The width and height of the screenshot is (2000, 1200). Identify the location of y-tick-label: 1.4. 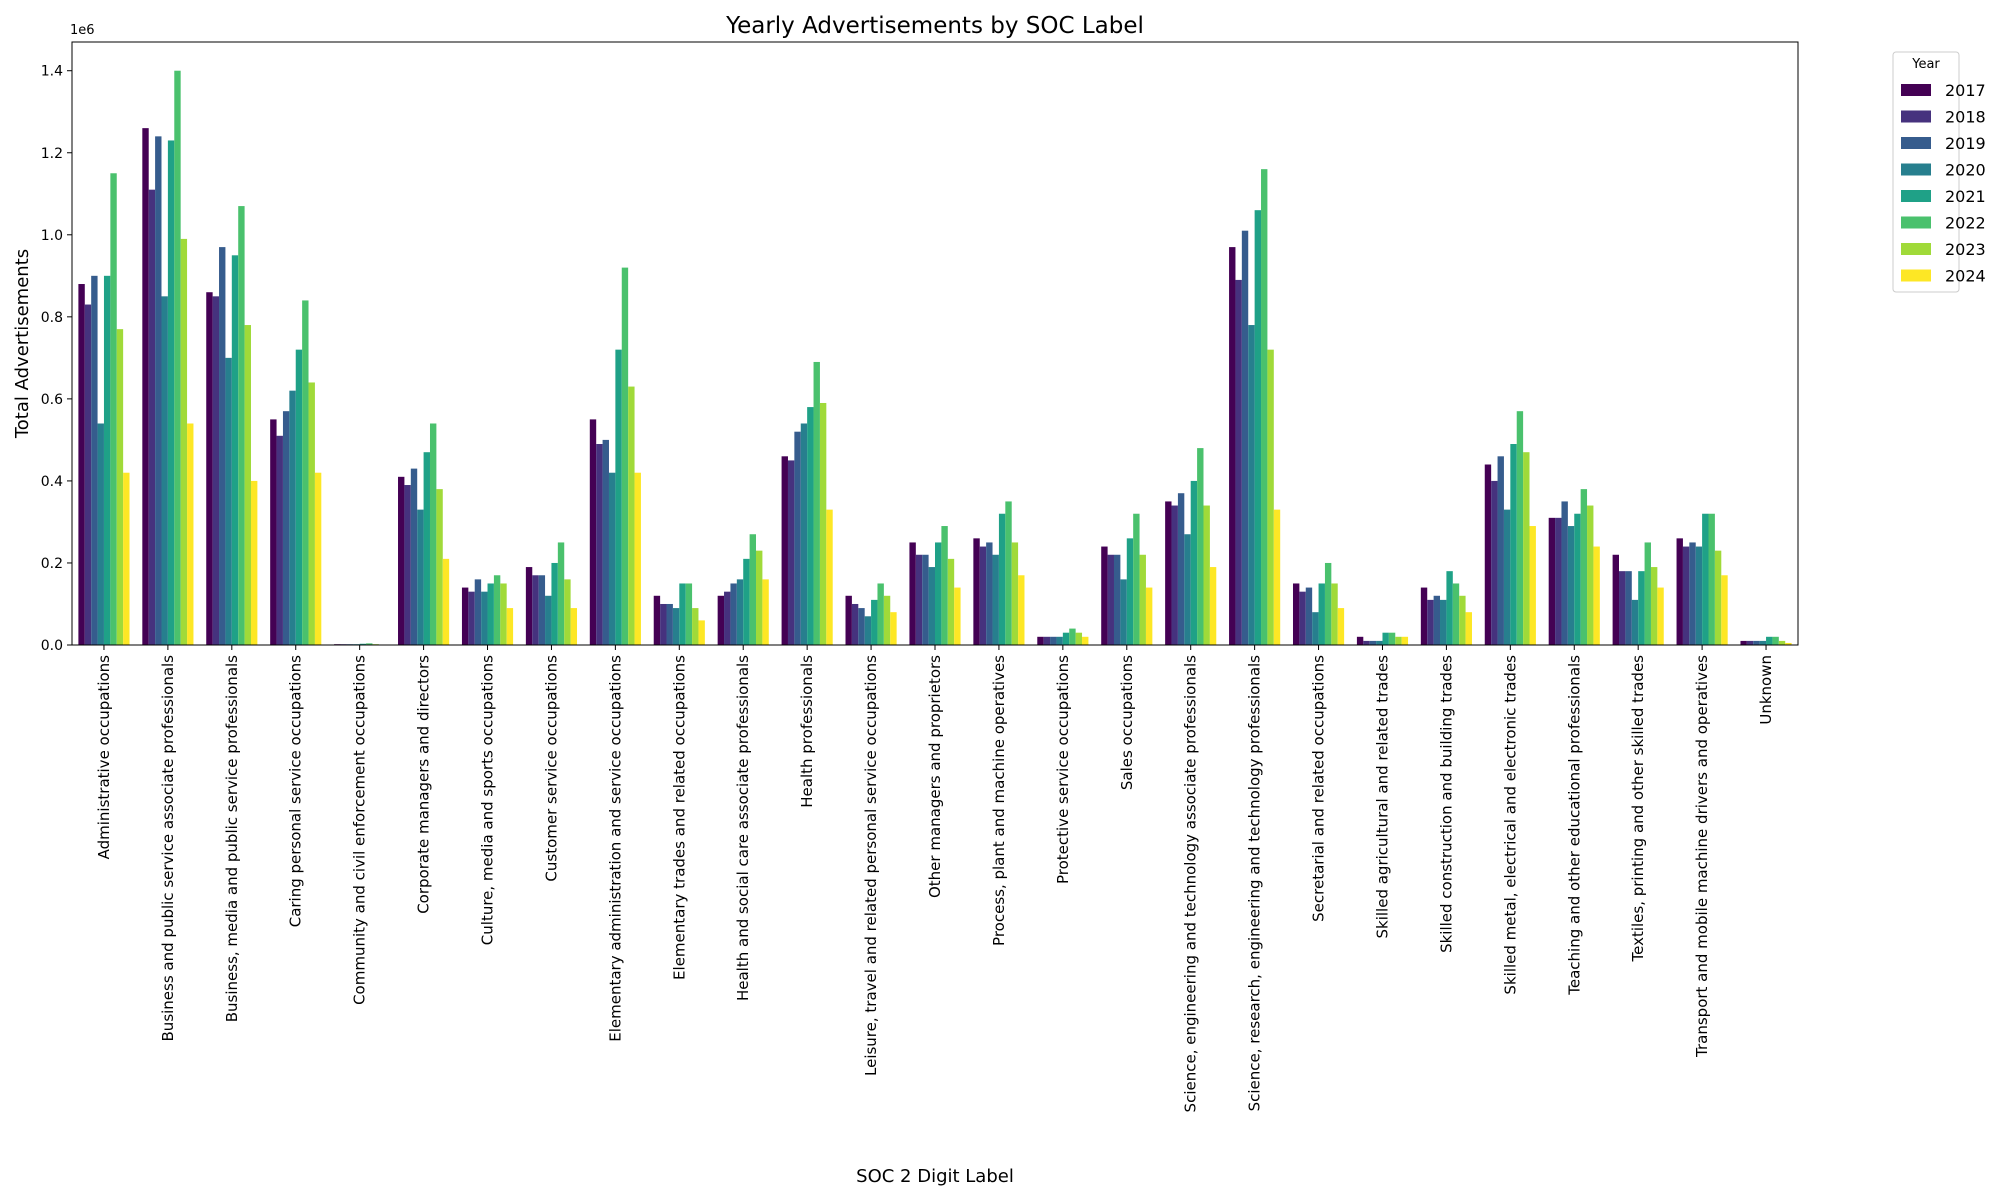
(52, 72).